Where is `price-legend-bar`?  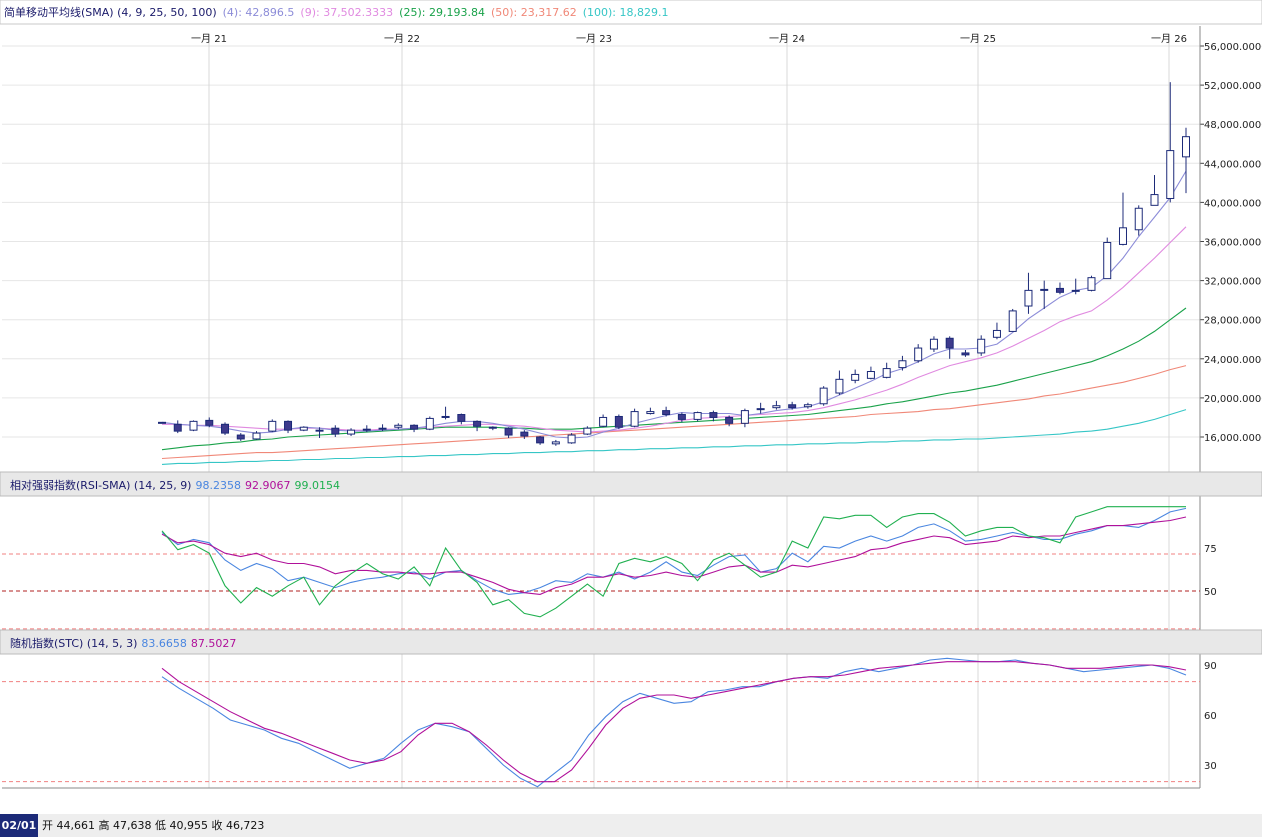
price-legend-bar is located at coordinates (631, 12).